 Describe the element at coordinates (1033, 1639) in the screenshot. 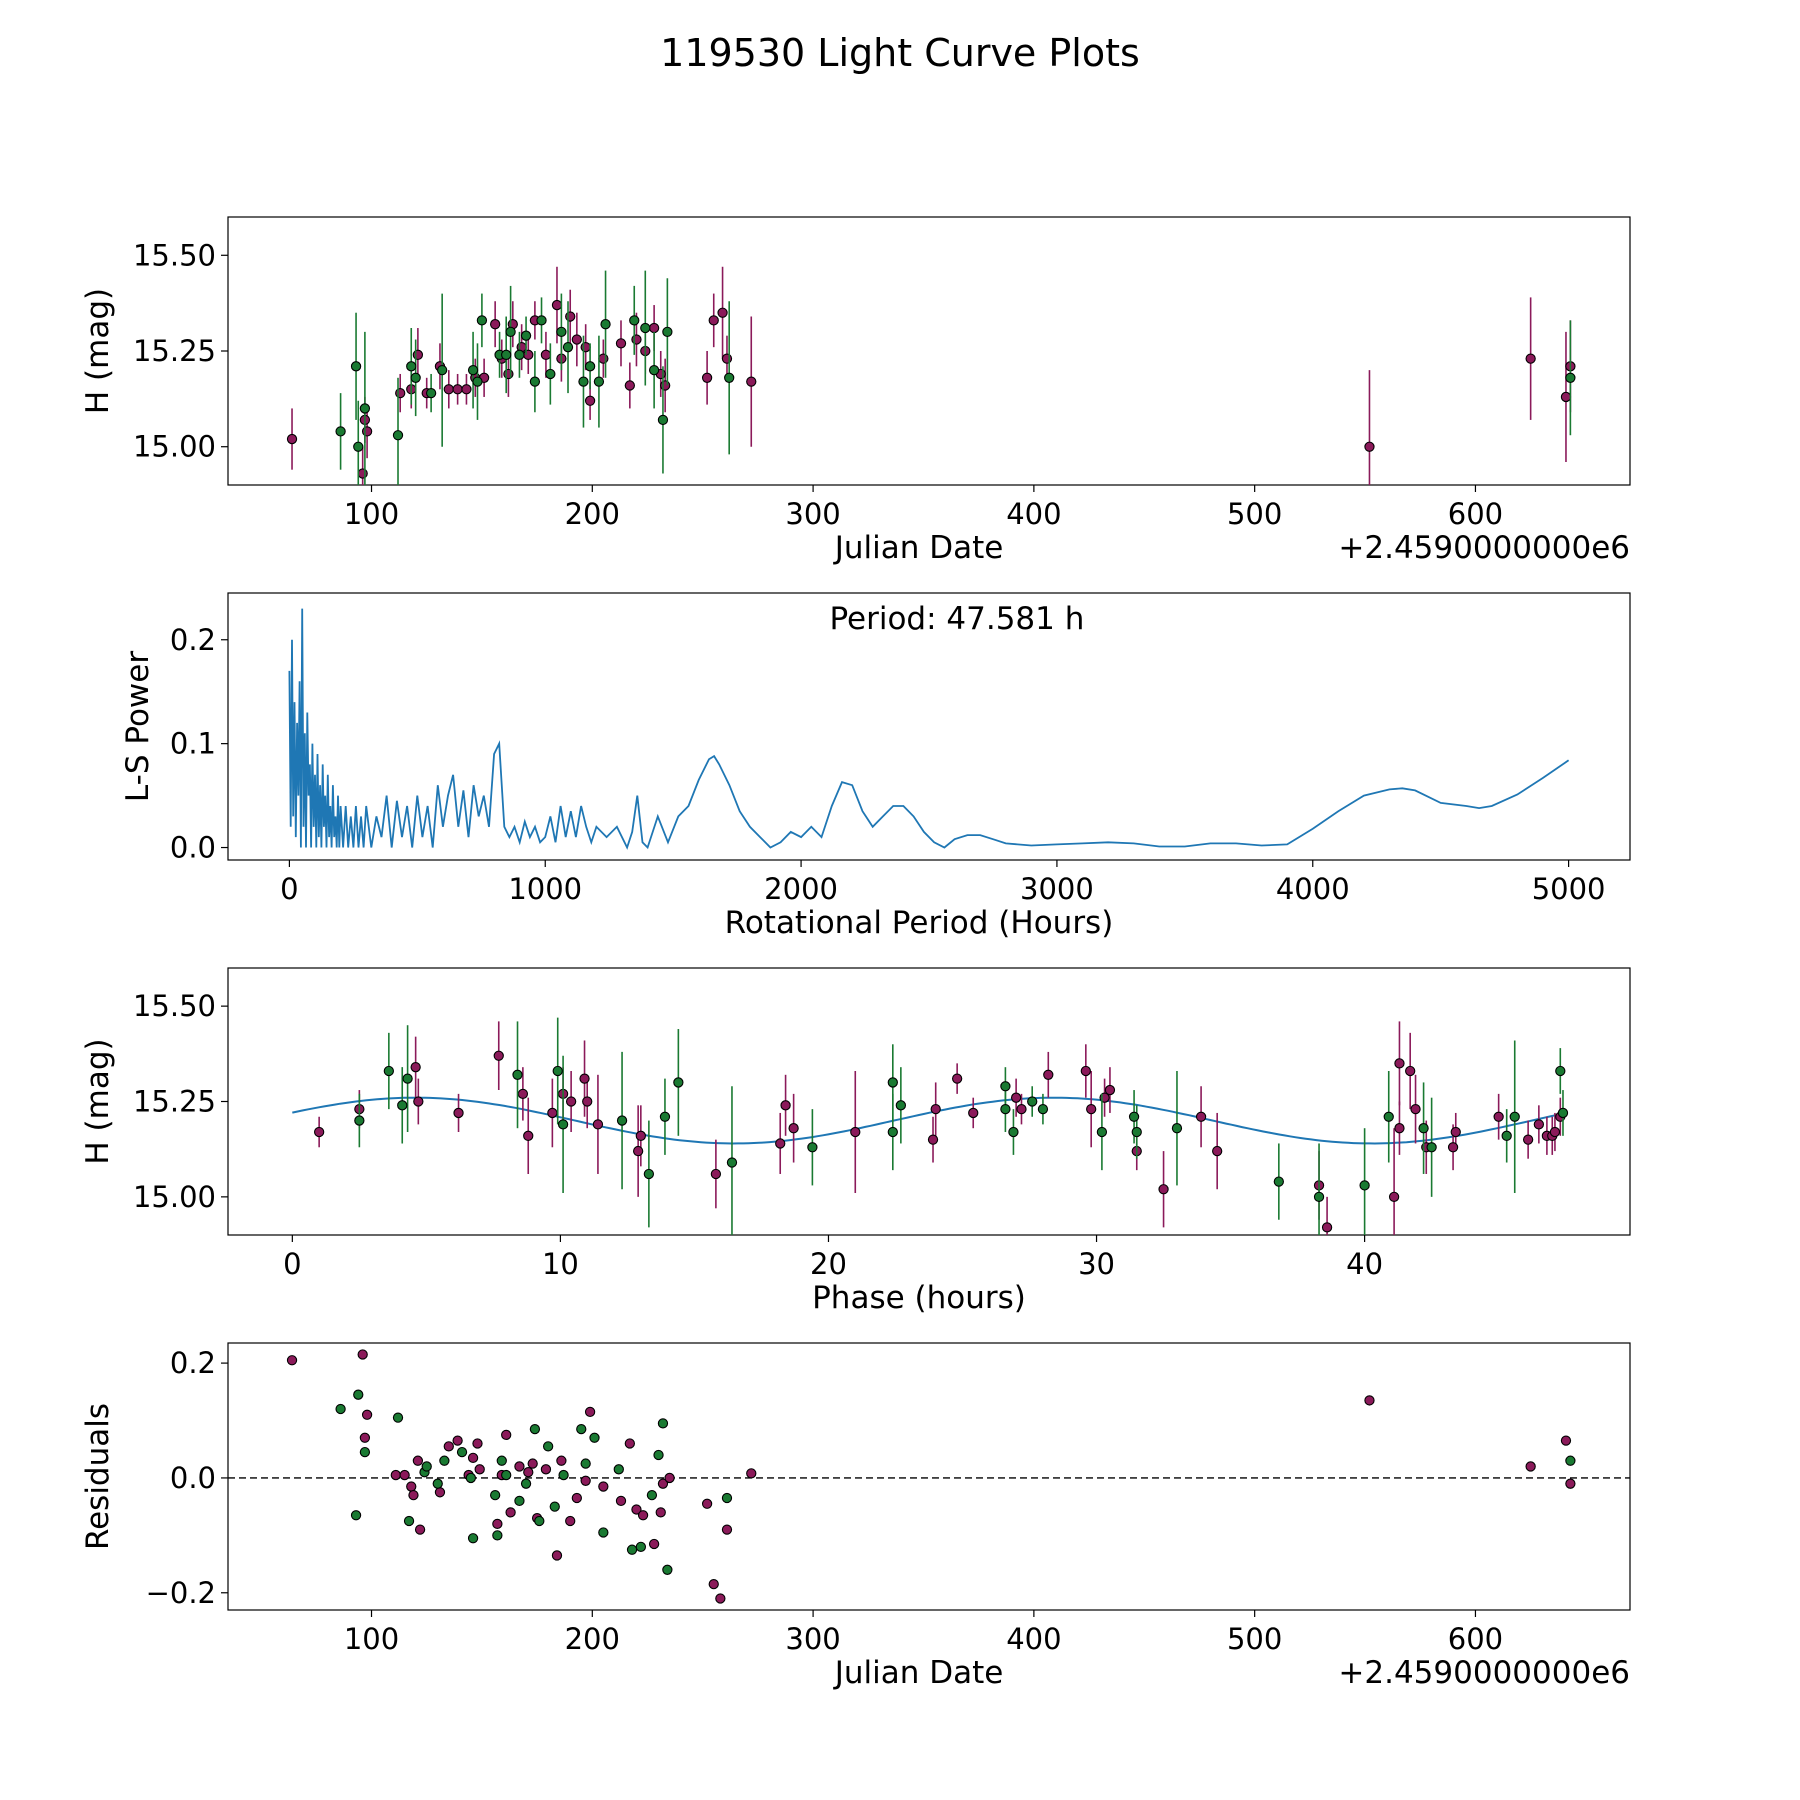

I see `x-tick-label: 400` at that location.